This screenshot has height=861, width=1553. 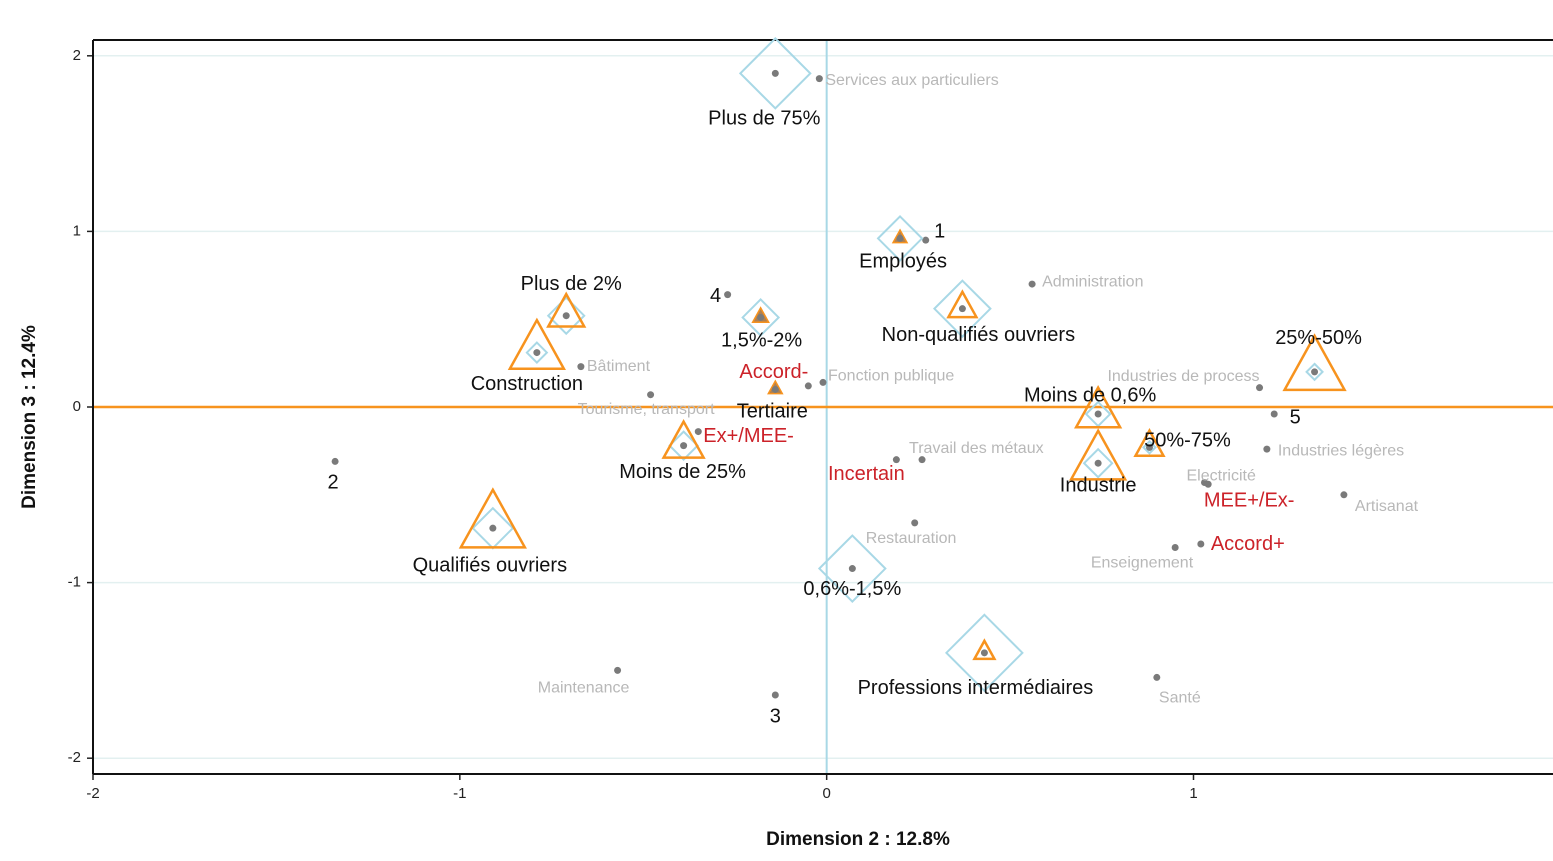 What do you see at coordinates (1248, 544) in the screenshot?
I see `point-label: Accord+` at bounding box center [1248, 544].